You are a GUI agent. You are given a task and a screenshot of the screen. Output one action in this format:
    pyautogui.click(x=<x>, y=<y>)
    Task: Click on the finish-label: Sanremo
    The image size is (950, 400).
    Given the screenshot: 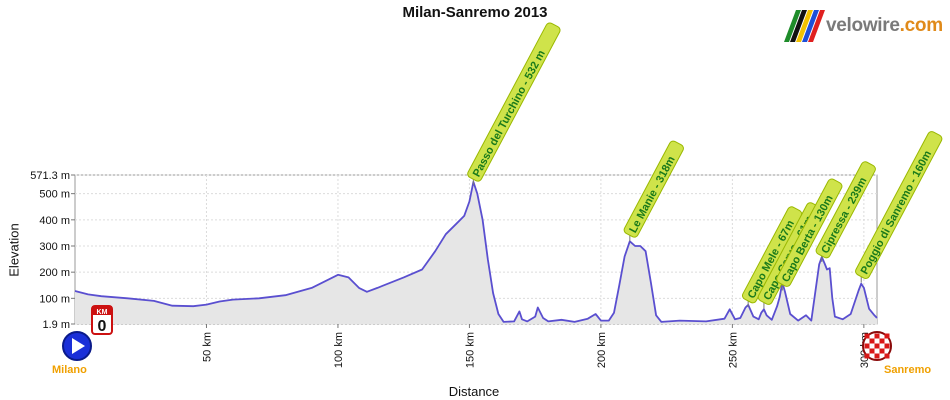 What is the action you would take?
    pyautogui.click(x=908, y=370)
    